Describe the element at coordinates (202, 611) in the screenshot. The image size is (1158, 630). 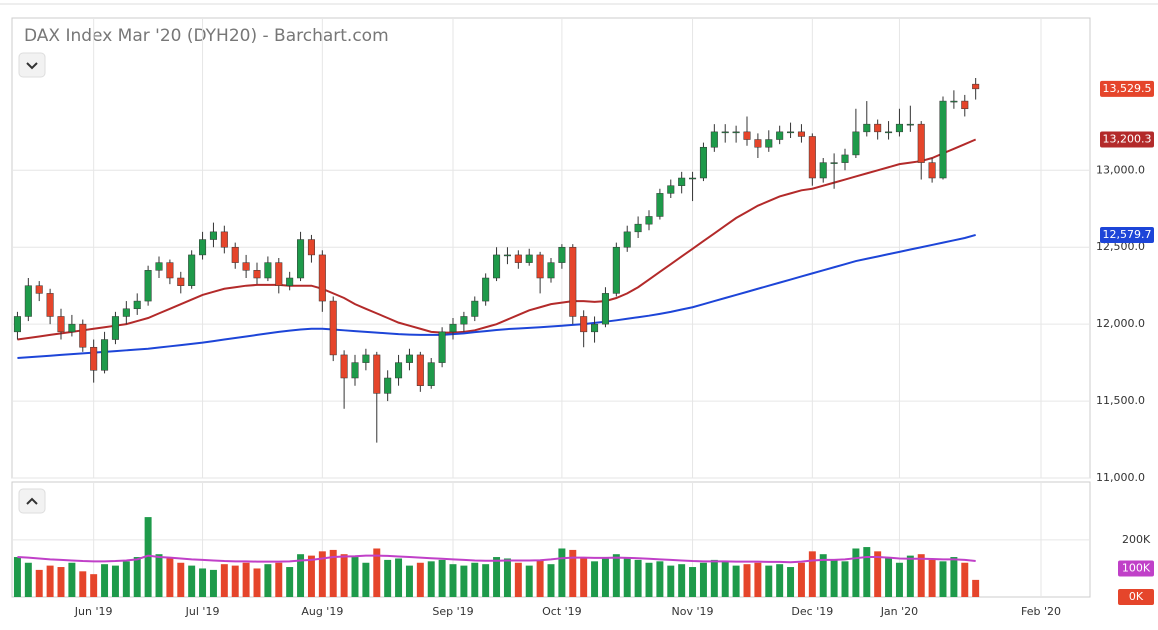
I see `x-tick-label: Jul '19` at that location.